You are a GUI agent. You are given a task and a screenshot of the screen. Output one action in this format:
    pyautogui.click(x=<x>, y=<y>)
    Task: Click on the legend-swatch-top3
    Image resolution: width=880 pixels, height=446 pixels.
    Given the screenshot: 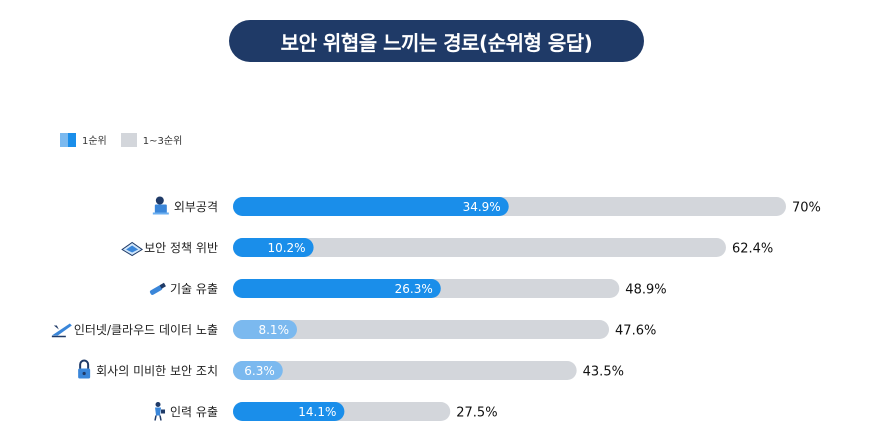 What is the action you would take?
    pyautogui.click(x=128, y=139)
    